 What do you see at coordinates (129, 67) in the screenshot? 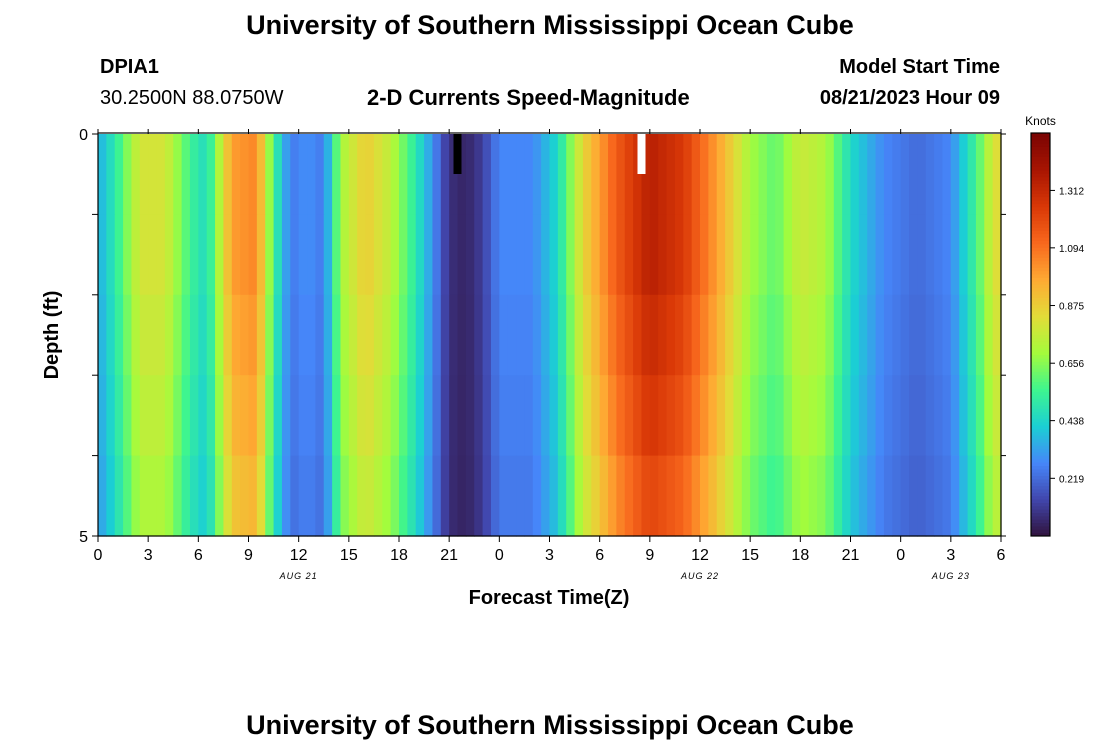
I see `station-id: DPIA1` at bounding box center [129, 67].